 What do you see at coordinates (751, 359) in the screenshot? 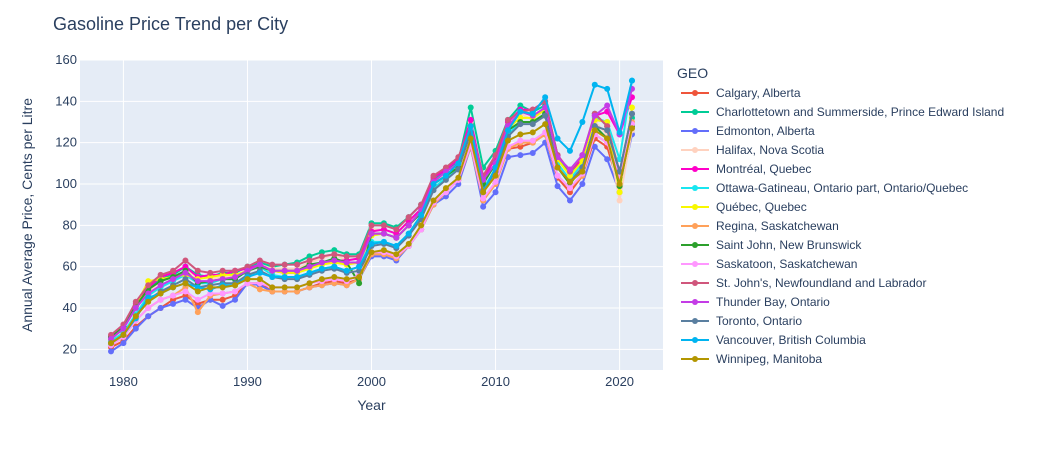
I see `legend-item: Winnipeg, Manitoba` at bounding box center [751, 359].